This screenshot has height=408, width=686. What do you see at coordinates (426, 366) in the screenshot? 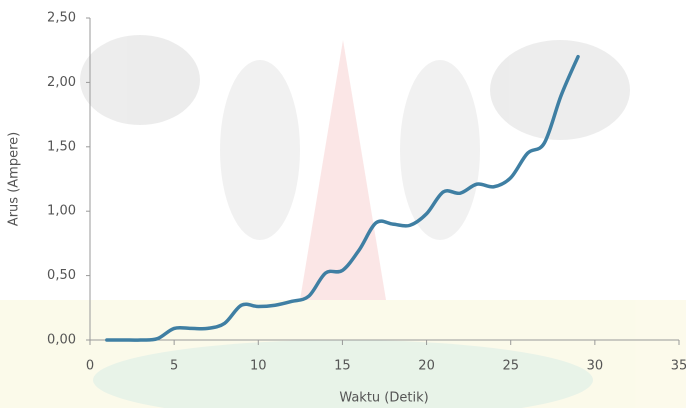
I see `x-tick-label: 20` at bounding box center [426, 366].